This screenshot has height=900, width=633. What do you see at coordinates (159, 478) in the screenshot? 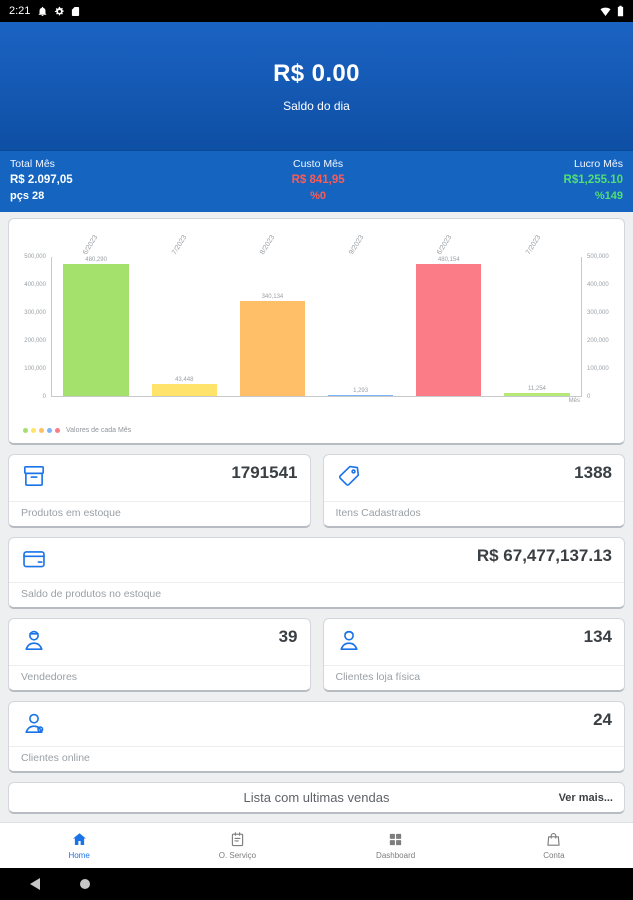
I see `card-top: 1791541` at bounding box center [159, 478].